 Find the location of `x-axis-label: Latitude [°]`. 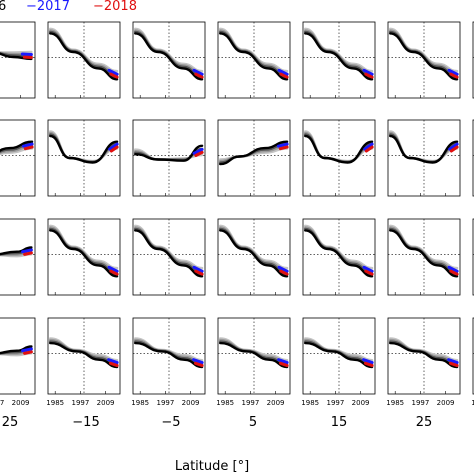

x-axis-label: Latitude [°] is located at coordinates (212, 466).